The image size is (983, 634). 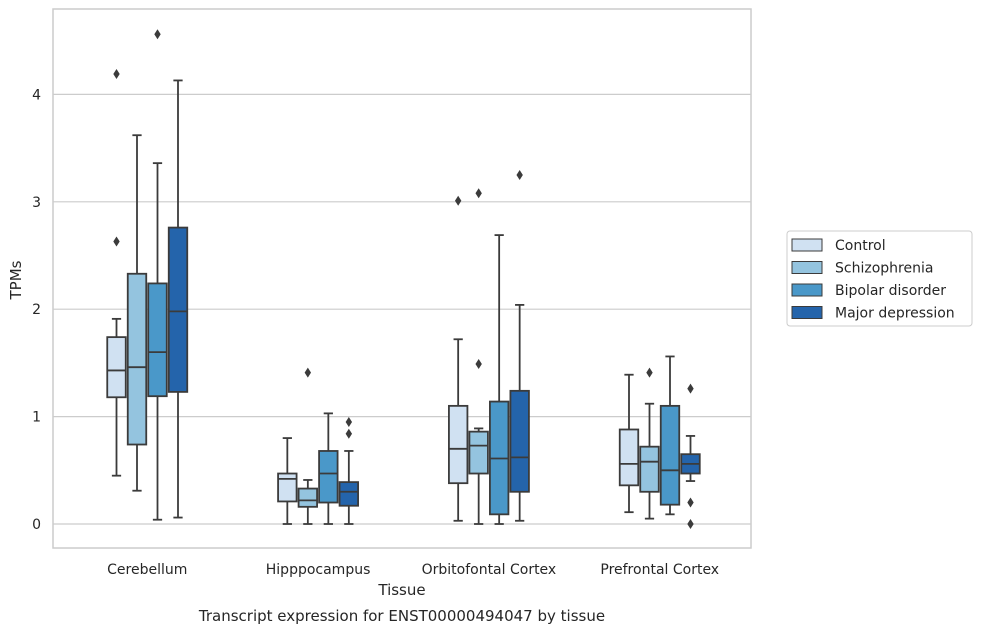 What do you see at coordinates (860, 246) in the screenshot?
I see `legend-label: Control` at bounding box center [860, 246].